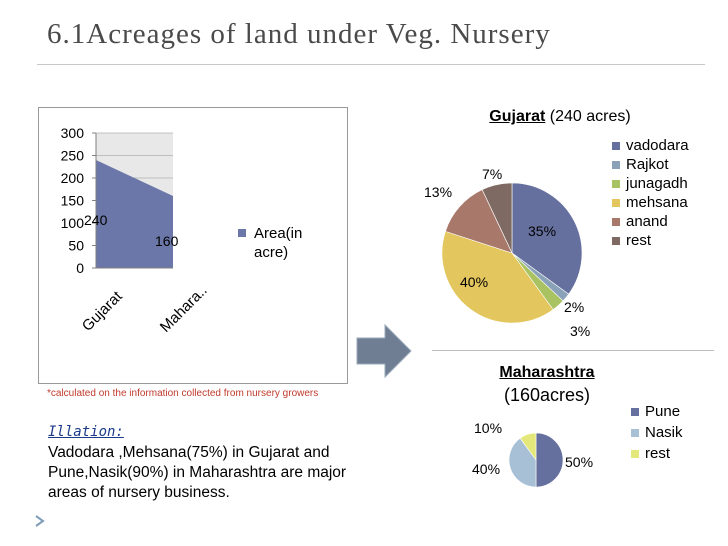  Describe the element at coordinates (86, 432) in the screenshot. I see `illation-heading: Illation:` at that location.